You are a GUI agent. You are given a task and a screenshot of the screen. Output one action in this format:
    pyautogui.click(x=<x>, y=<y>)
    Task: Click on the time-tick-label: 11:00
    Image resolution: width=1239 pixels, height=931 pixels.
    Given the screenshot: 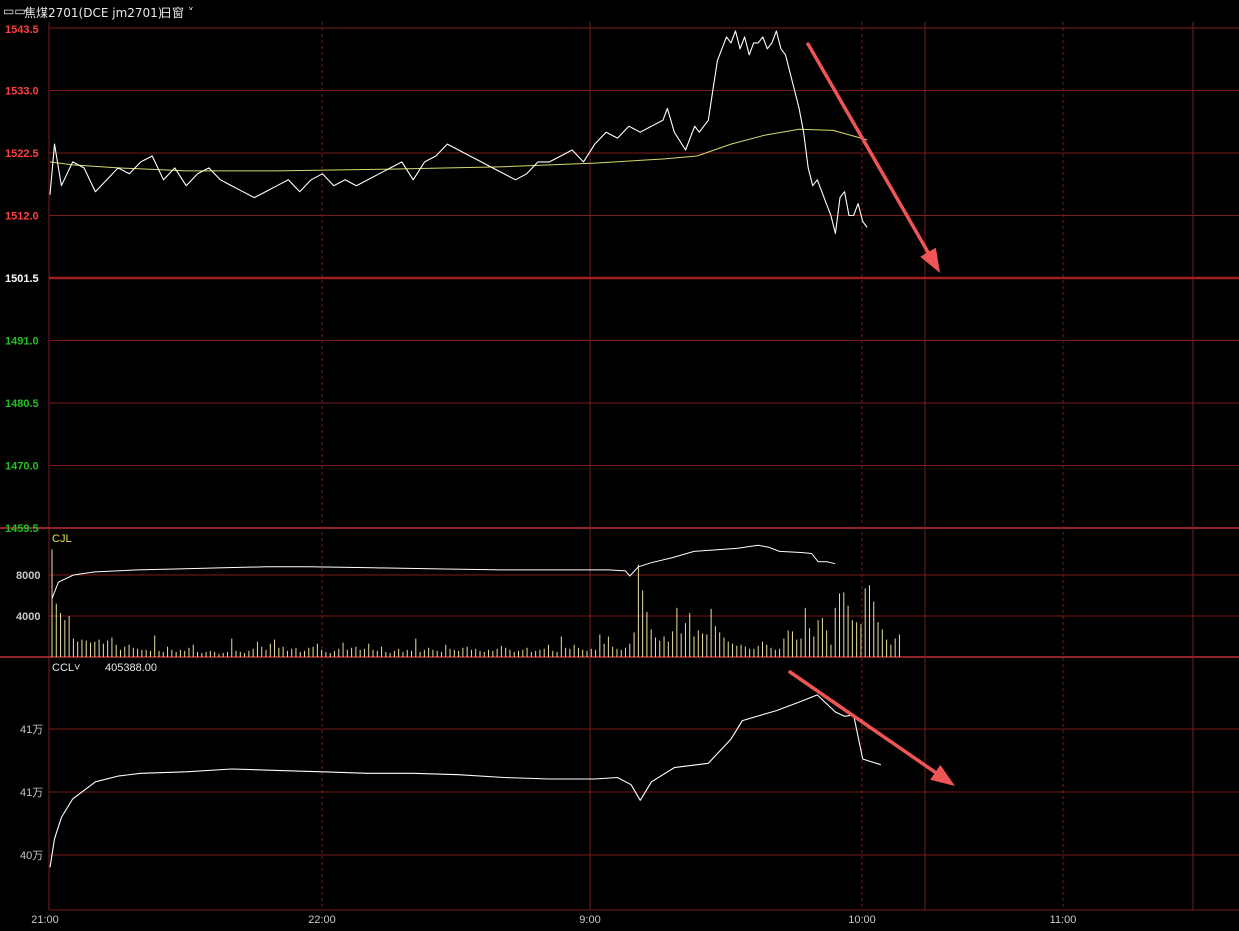 What is the action you would take?
    pyautogui.click(x=1063, y=920)
    